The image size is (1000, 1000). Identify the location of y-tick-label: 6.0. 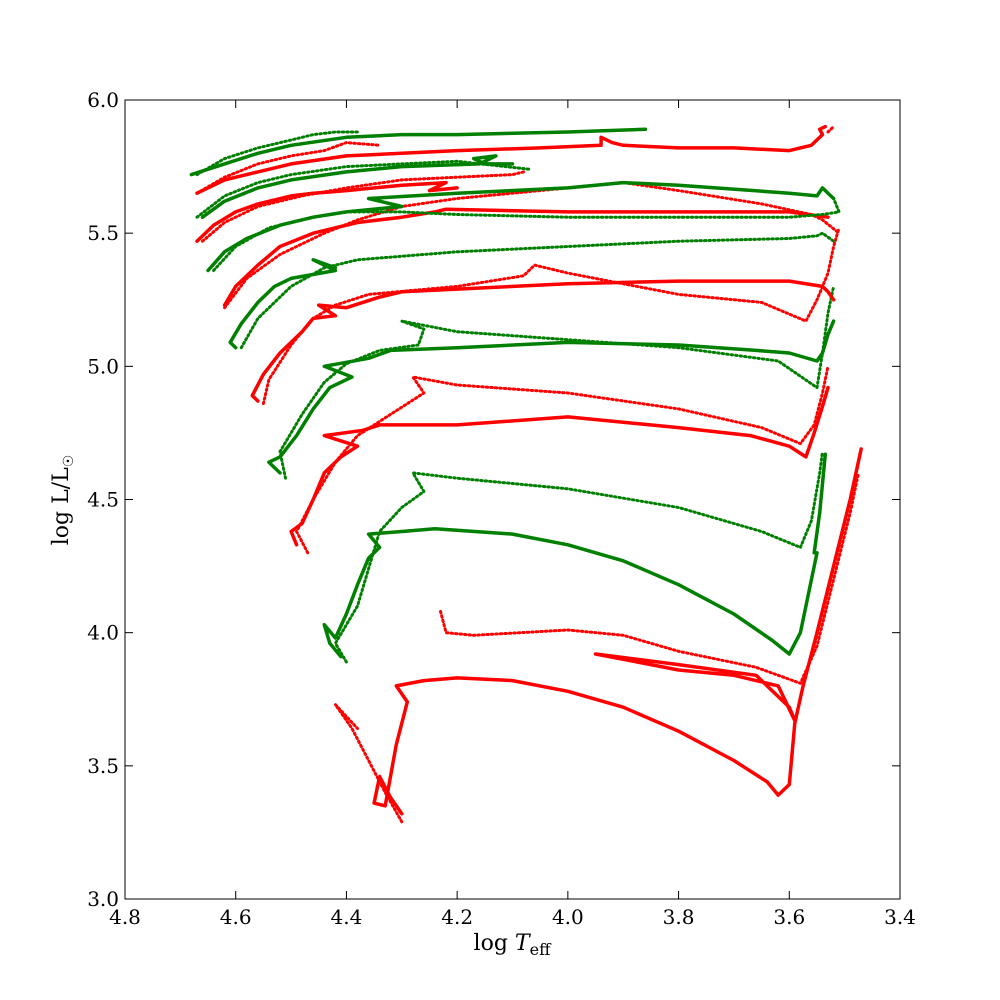
(103, 100).